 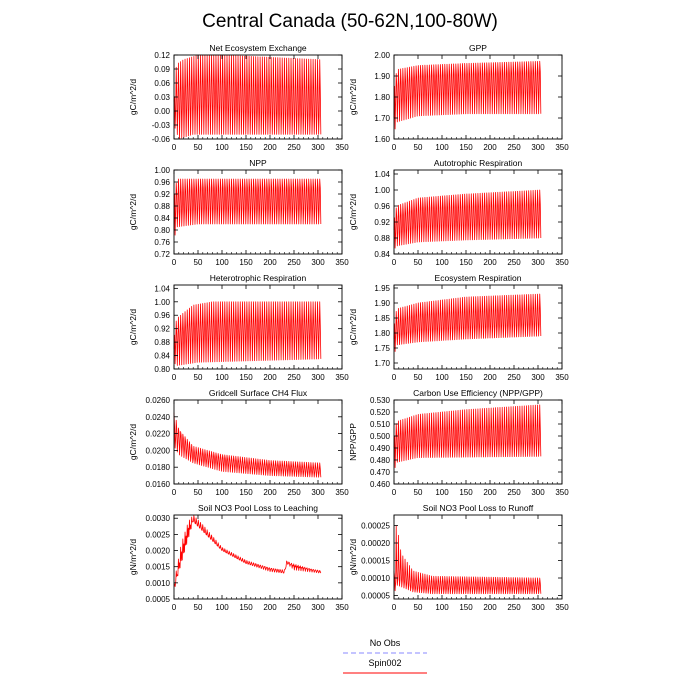 What do you see at coordinates (350, 21) in the screenshot?
I see `figure-title: Central Canada (50-62N,100-80W)` at bounding box center [350, 21].